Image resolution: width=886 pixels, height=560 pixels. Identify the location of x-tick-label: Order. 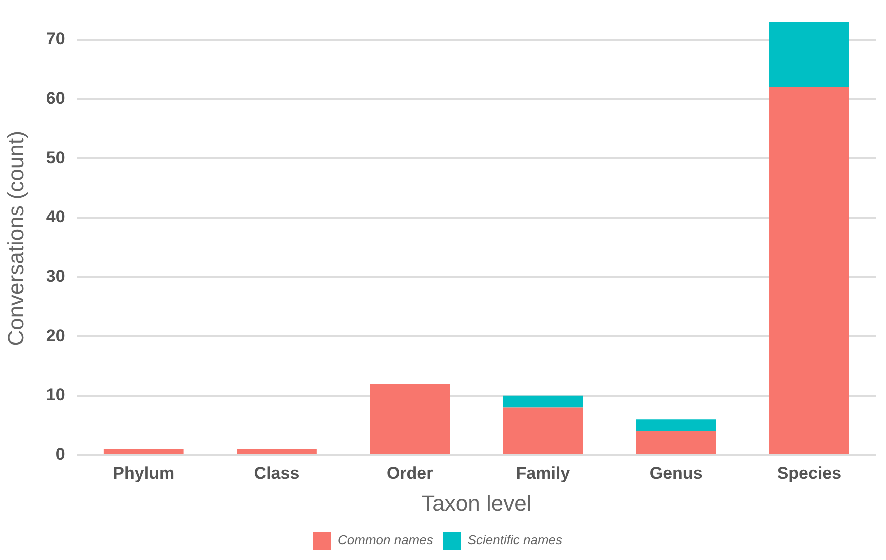
(410, 474).